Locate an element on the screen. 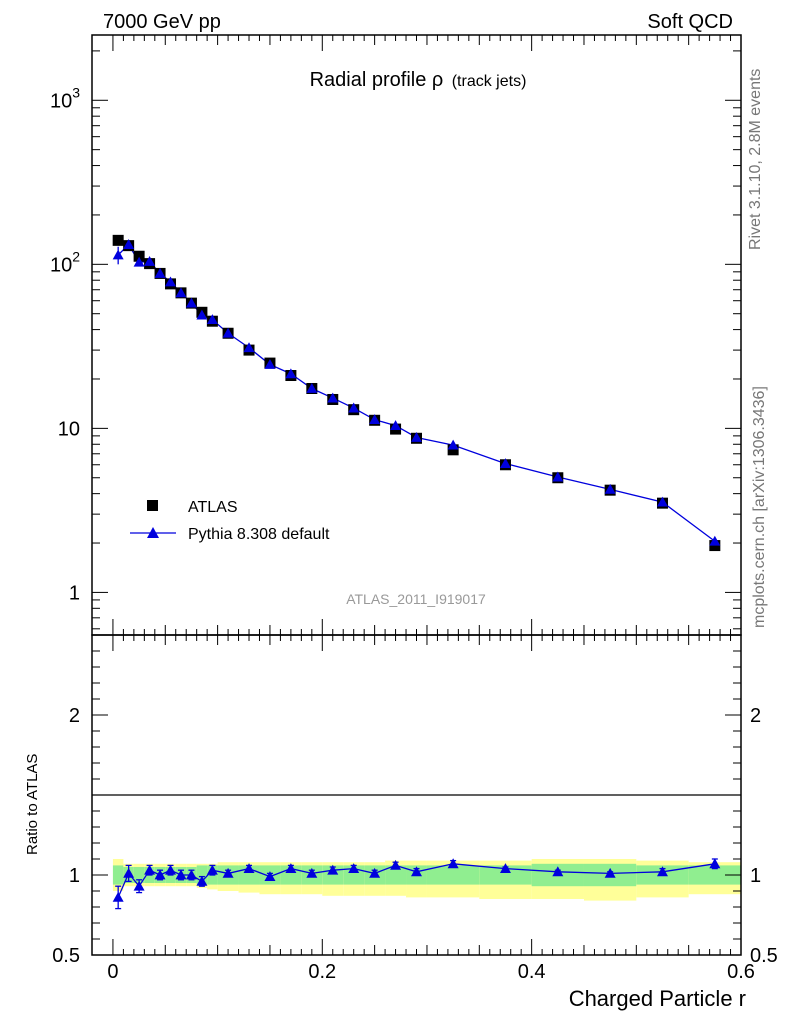  main-y-tick-label: 10² is located at coordinates (65, 262).